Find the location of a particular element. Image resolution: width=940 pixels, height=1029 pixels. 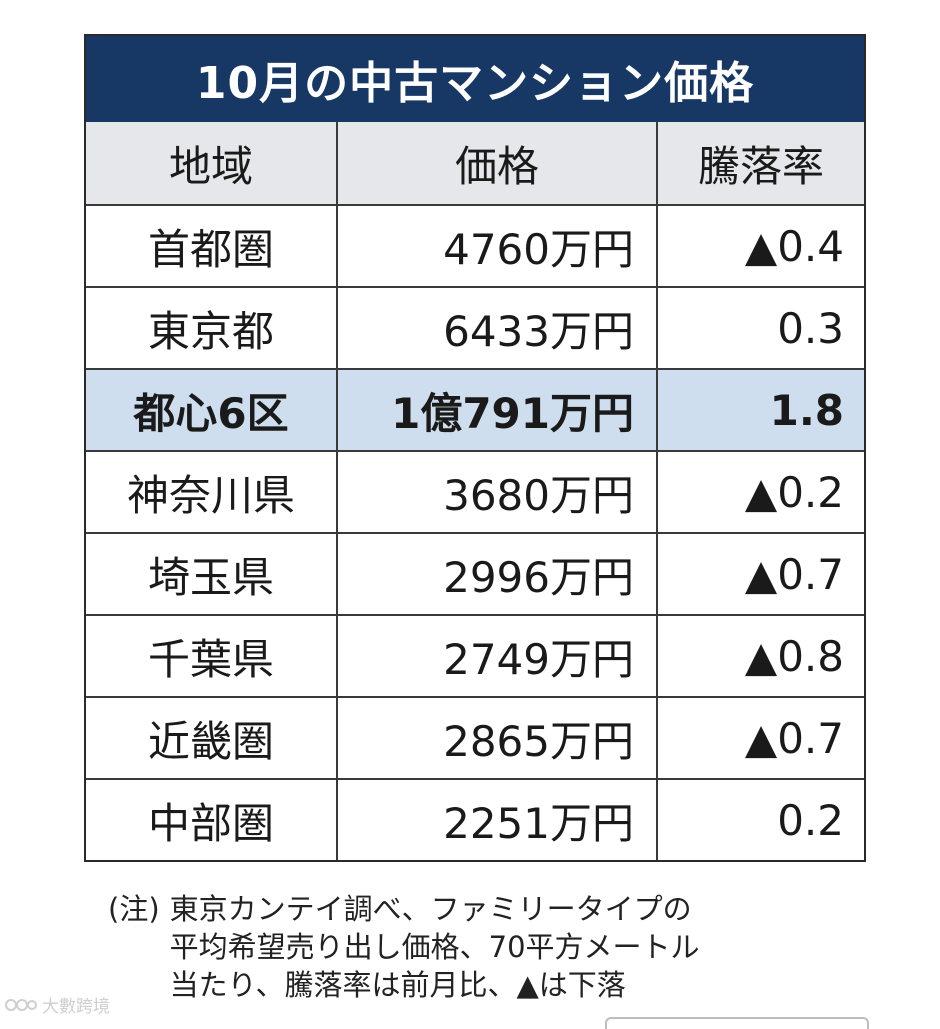

table-row-highlighted: 都心6区 1億791万円 1.8 is located at coordinates (475, 410).